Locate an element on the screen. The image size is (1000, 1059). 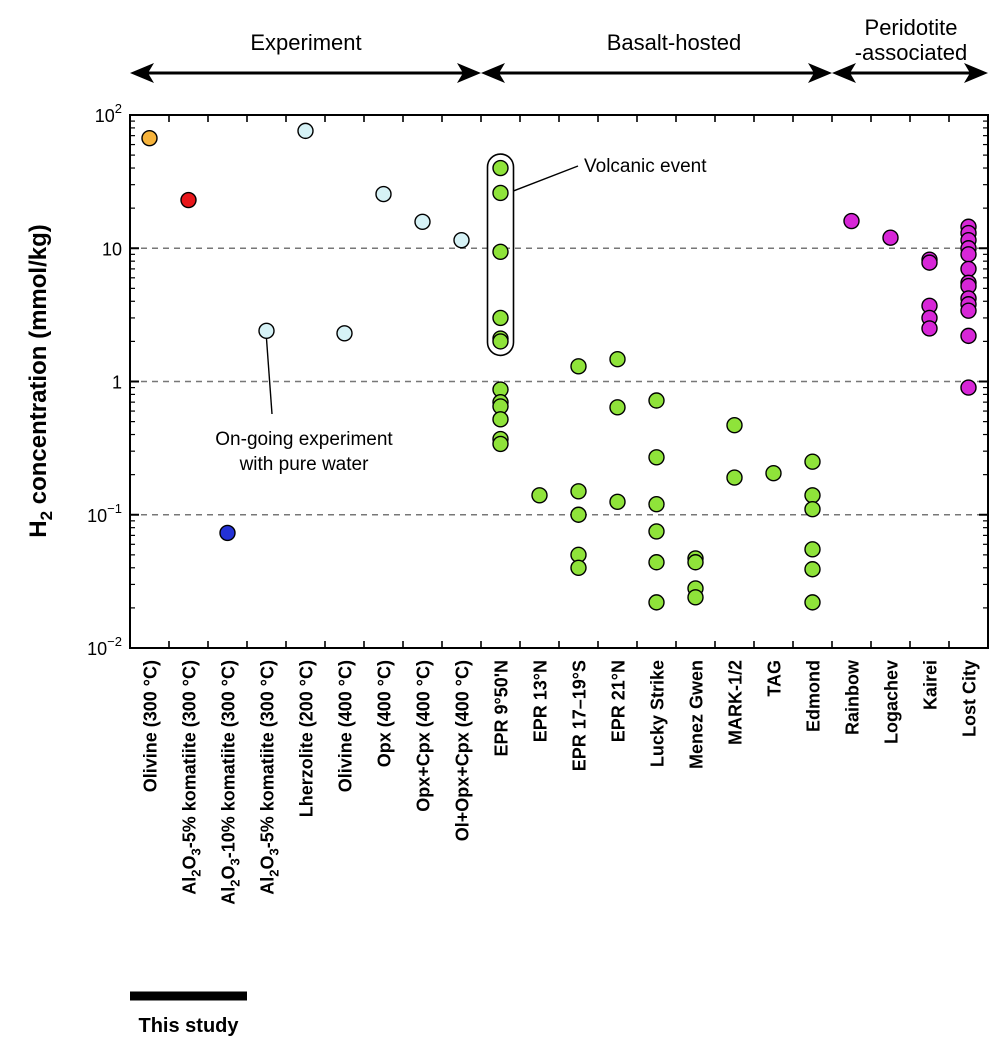
category-label: Logachev is located at coordinates (892, 702).